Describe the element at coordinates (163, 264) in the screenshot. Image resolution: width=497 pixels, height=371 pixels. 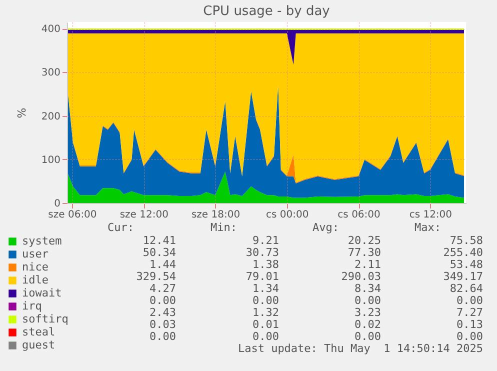
I see `text: 1.44` at that location.